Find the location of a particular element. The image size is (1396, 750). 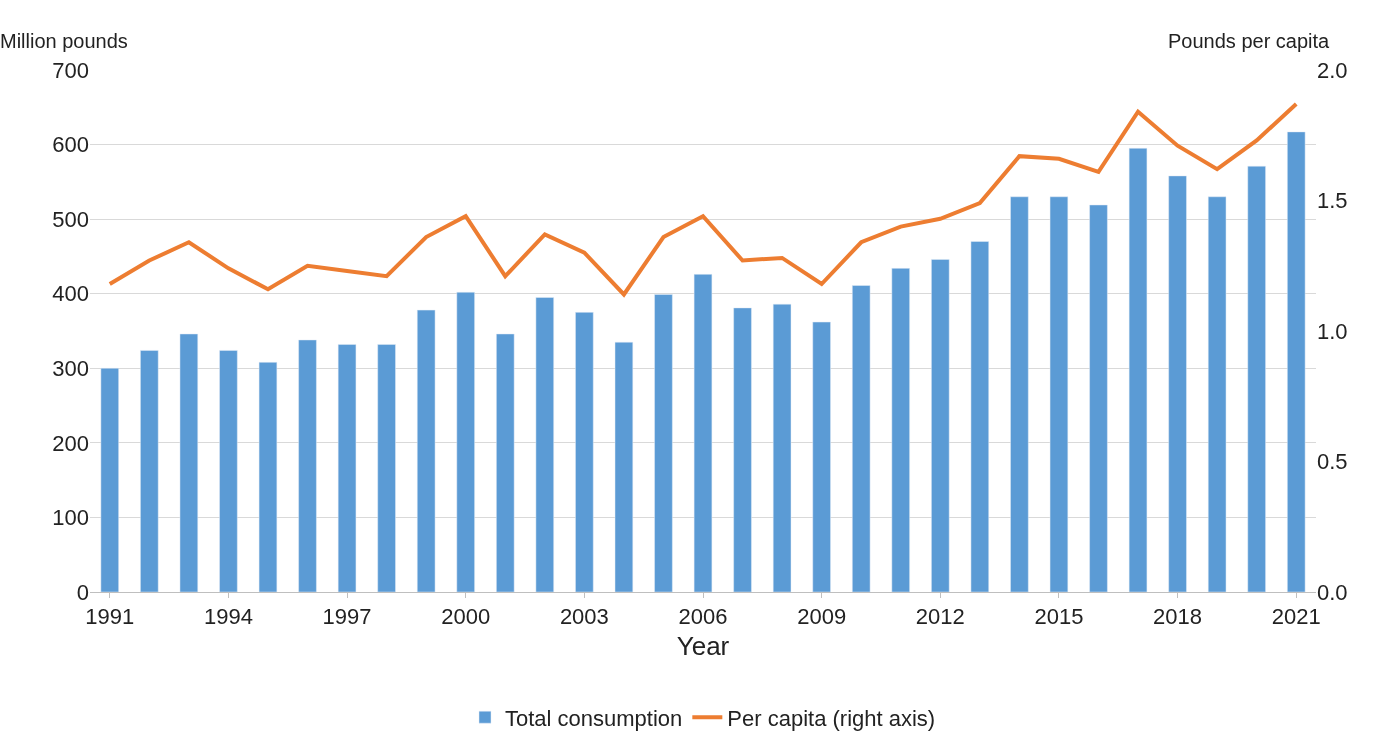

x-tick-label: 2006 is located at coordinates (703, 617).